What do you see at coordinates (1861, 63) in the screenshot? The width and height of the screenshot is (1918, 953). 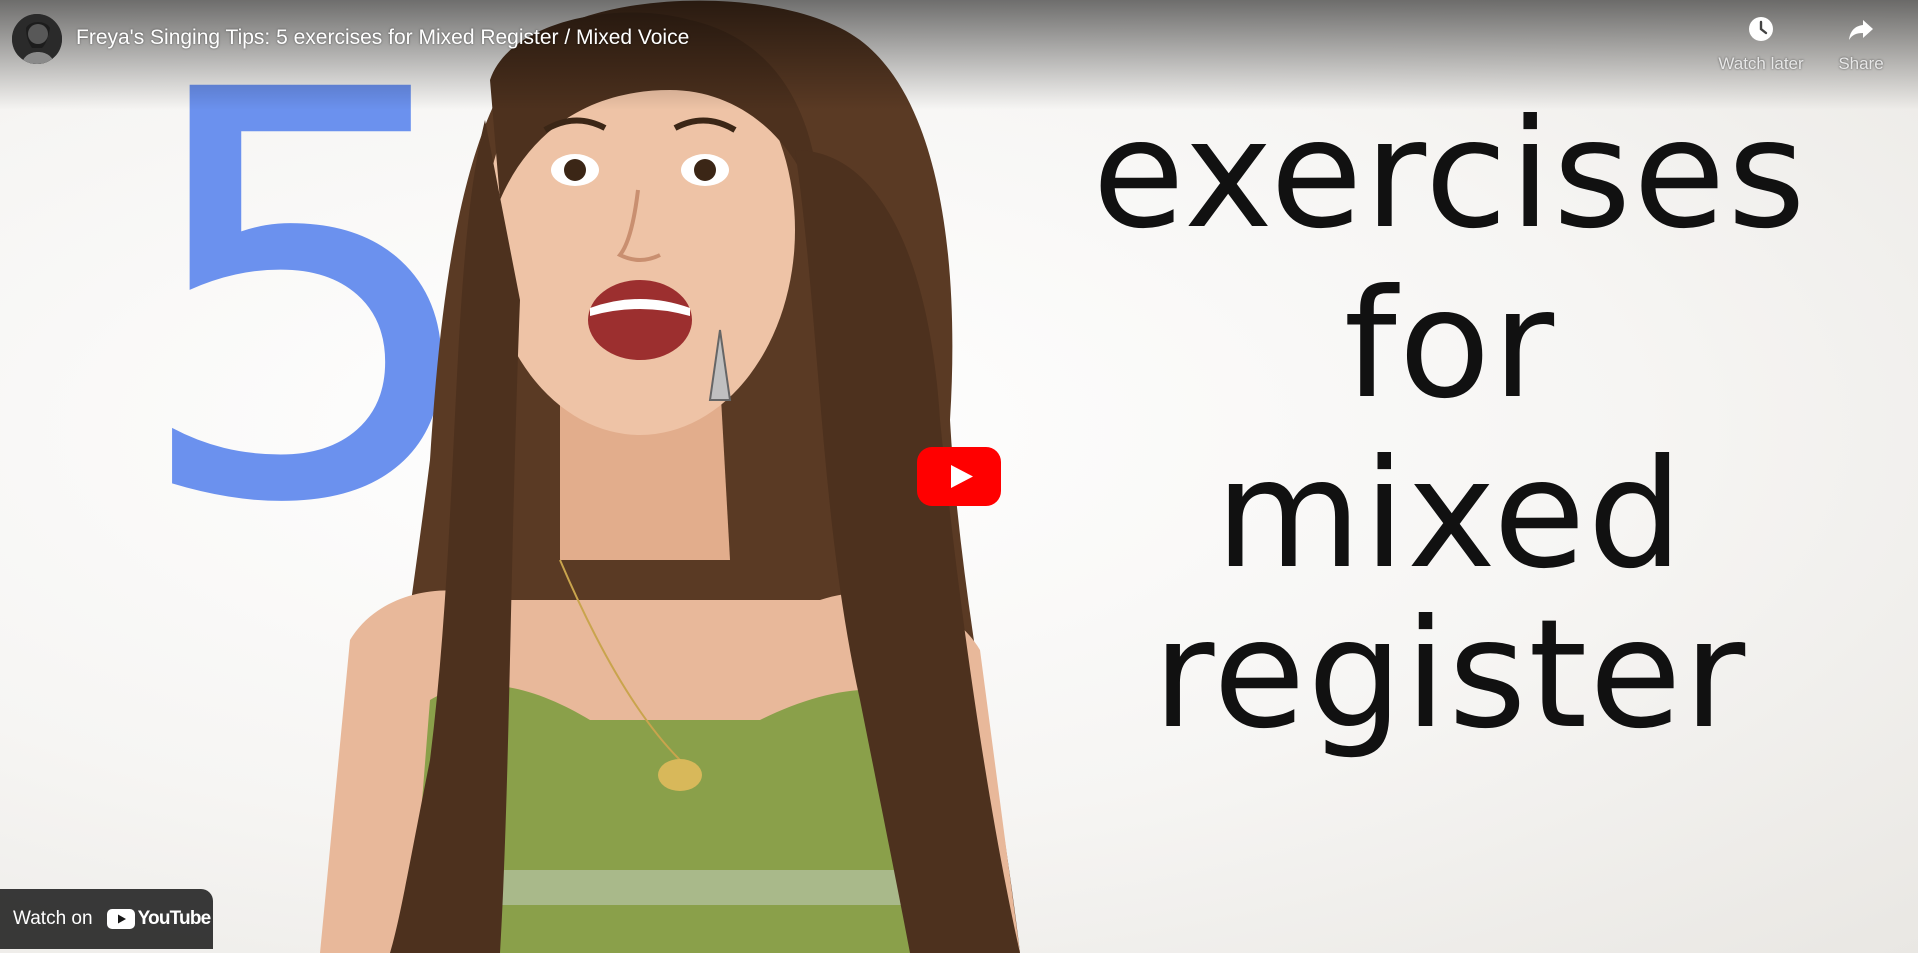 I see `share-label: Share` at bounding box center [1861, 63].